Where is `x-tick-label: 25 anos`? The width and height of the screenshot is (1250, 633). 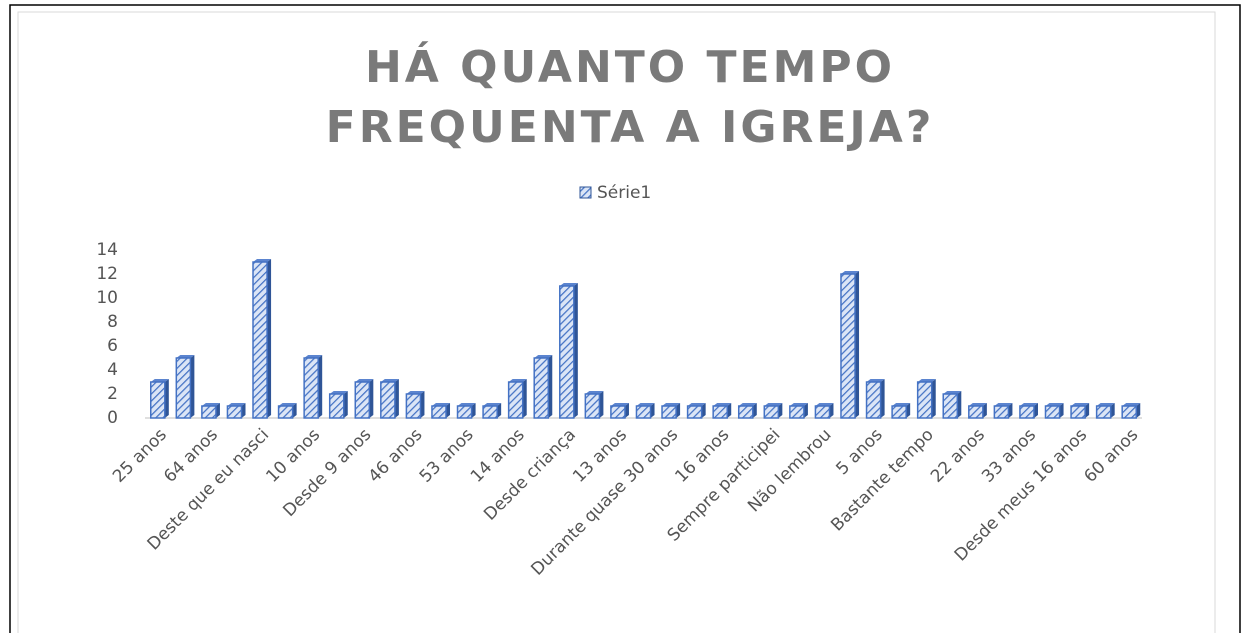 x-tick-label: 25 anos is located at coordinates (140, 456).